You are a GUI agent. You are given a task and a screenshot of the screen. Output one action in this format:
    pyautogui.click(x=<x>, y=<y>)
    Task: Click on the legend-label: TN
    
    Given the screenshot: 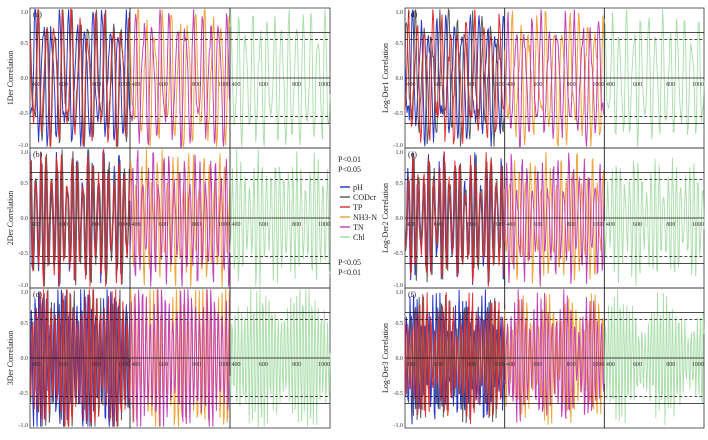 What is the action you would take?
    pyautogui.click(x=358, y=227)
    